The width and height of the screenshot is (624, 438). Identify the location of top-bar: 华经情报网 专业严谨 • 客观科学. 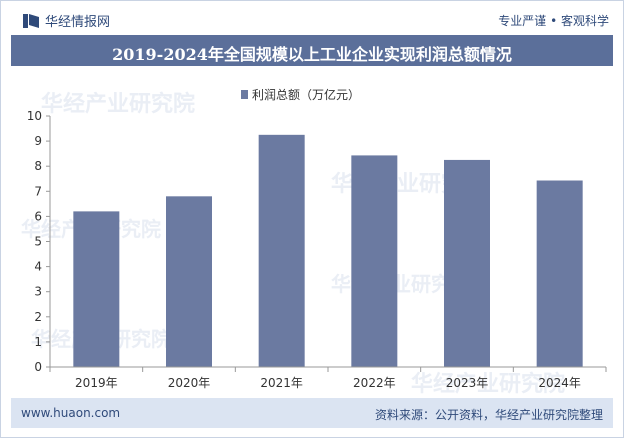
(312, 18).